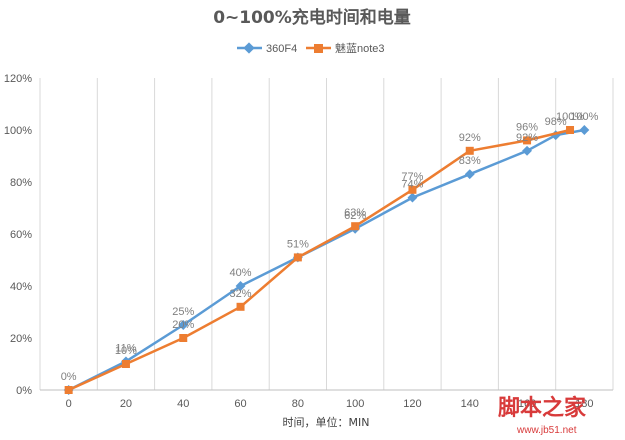 Image resolution: width=625 pixels, height=440 pixels. I want to click on y-tick-label: 40%, so click(21, 287).